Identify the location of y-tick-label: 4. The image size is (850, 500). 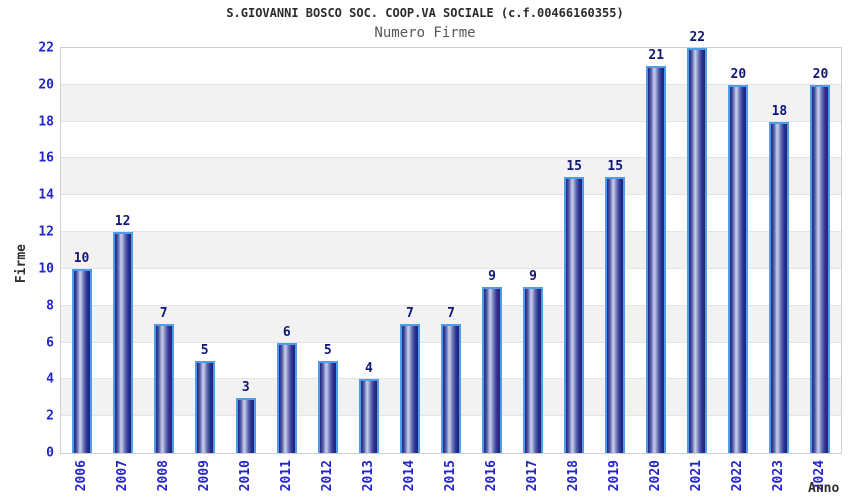
(50, 379).